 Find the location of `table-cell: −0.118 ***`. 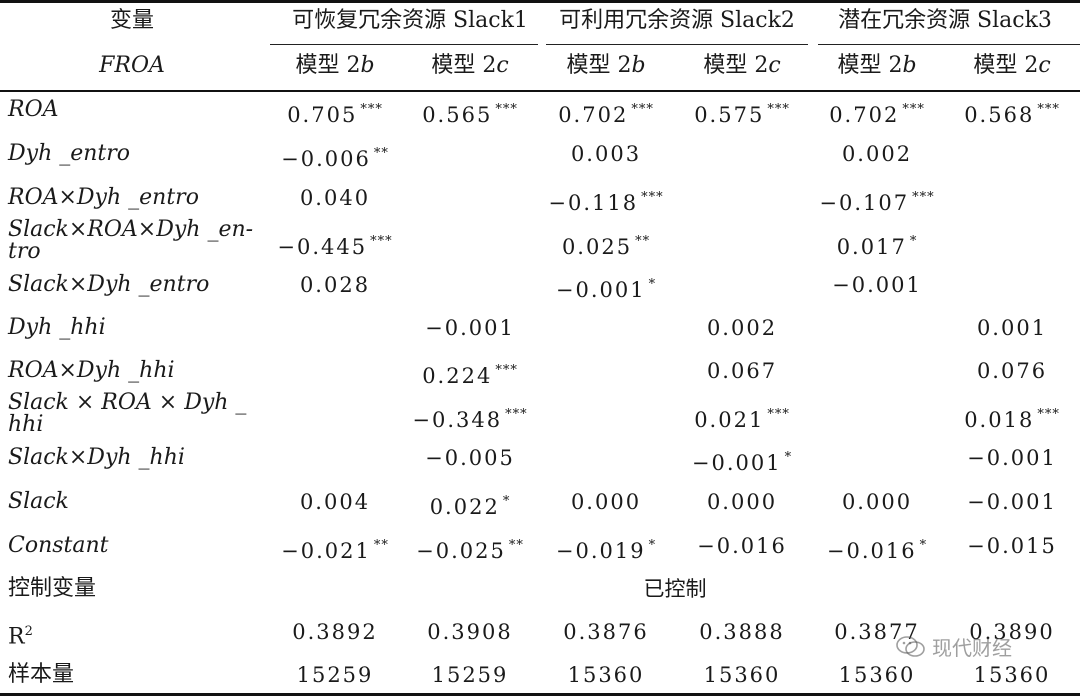

table-cell: −0.118 *** is located at coordinates (605, 200).